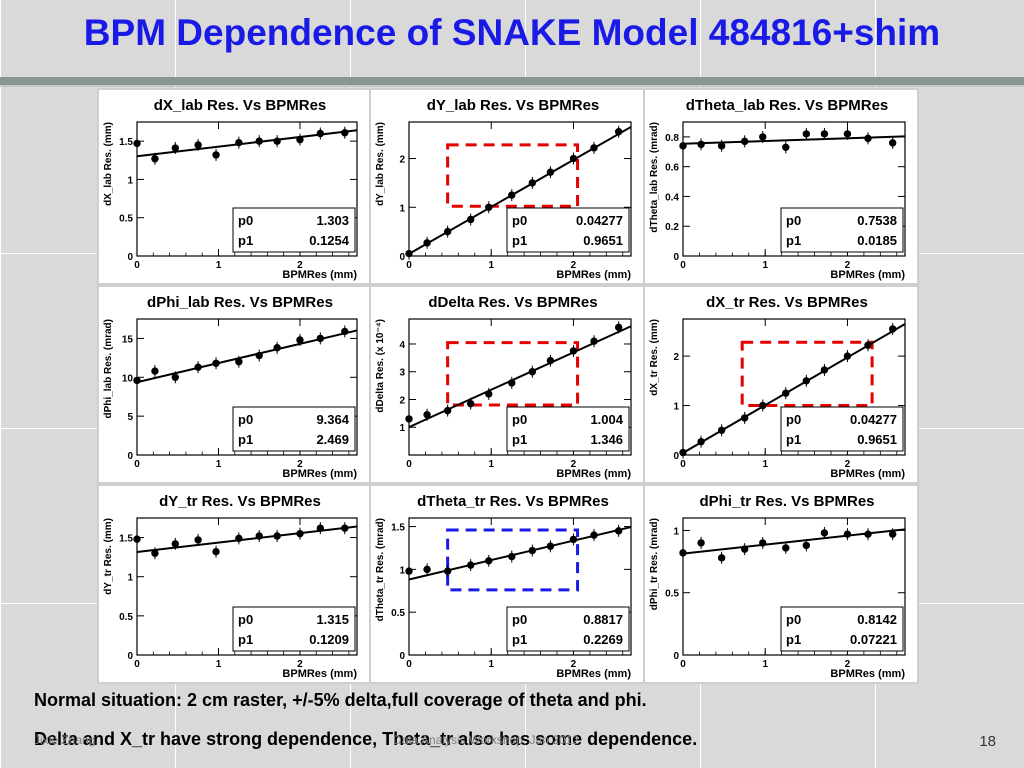 This screenshot has height=768, width=1024. What do you see at coordinates (512, 302) in the screenshot?
I see `plot-title: dDelta Res. Vs BPMRes` at bounding box center [512, 302].